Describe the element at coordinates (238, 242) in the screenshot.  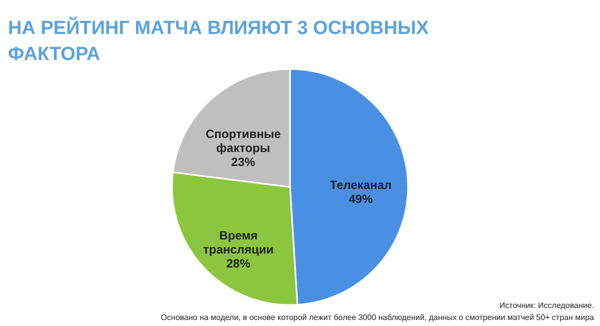
I see `slice-label: Время трансляции` at that location.